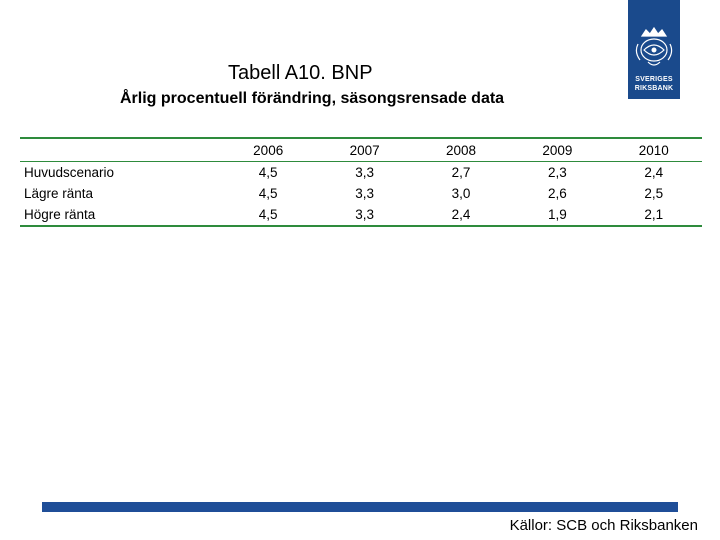 The height and width of the screenshot is (540, 720). What do you see at coordinates (268, 150) in the screenshot?
I see `column-header: 2006` at bounding box center [268, 150].